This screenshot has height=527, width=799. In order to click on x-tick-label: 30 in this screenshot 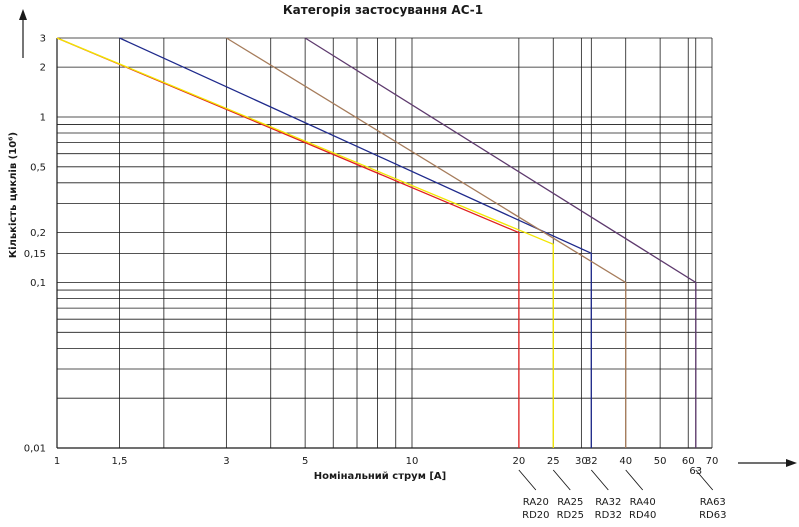, I will do `click(581, 461)`.